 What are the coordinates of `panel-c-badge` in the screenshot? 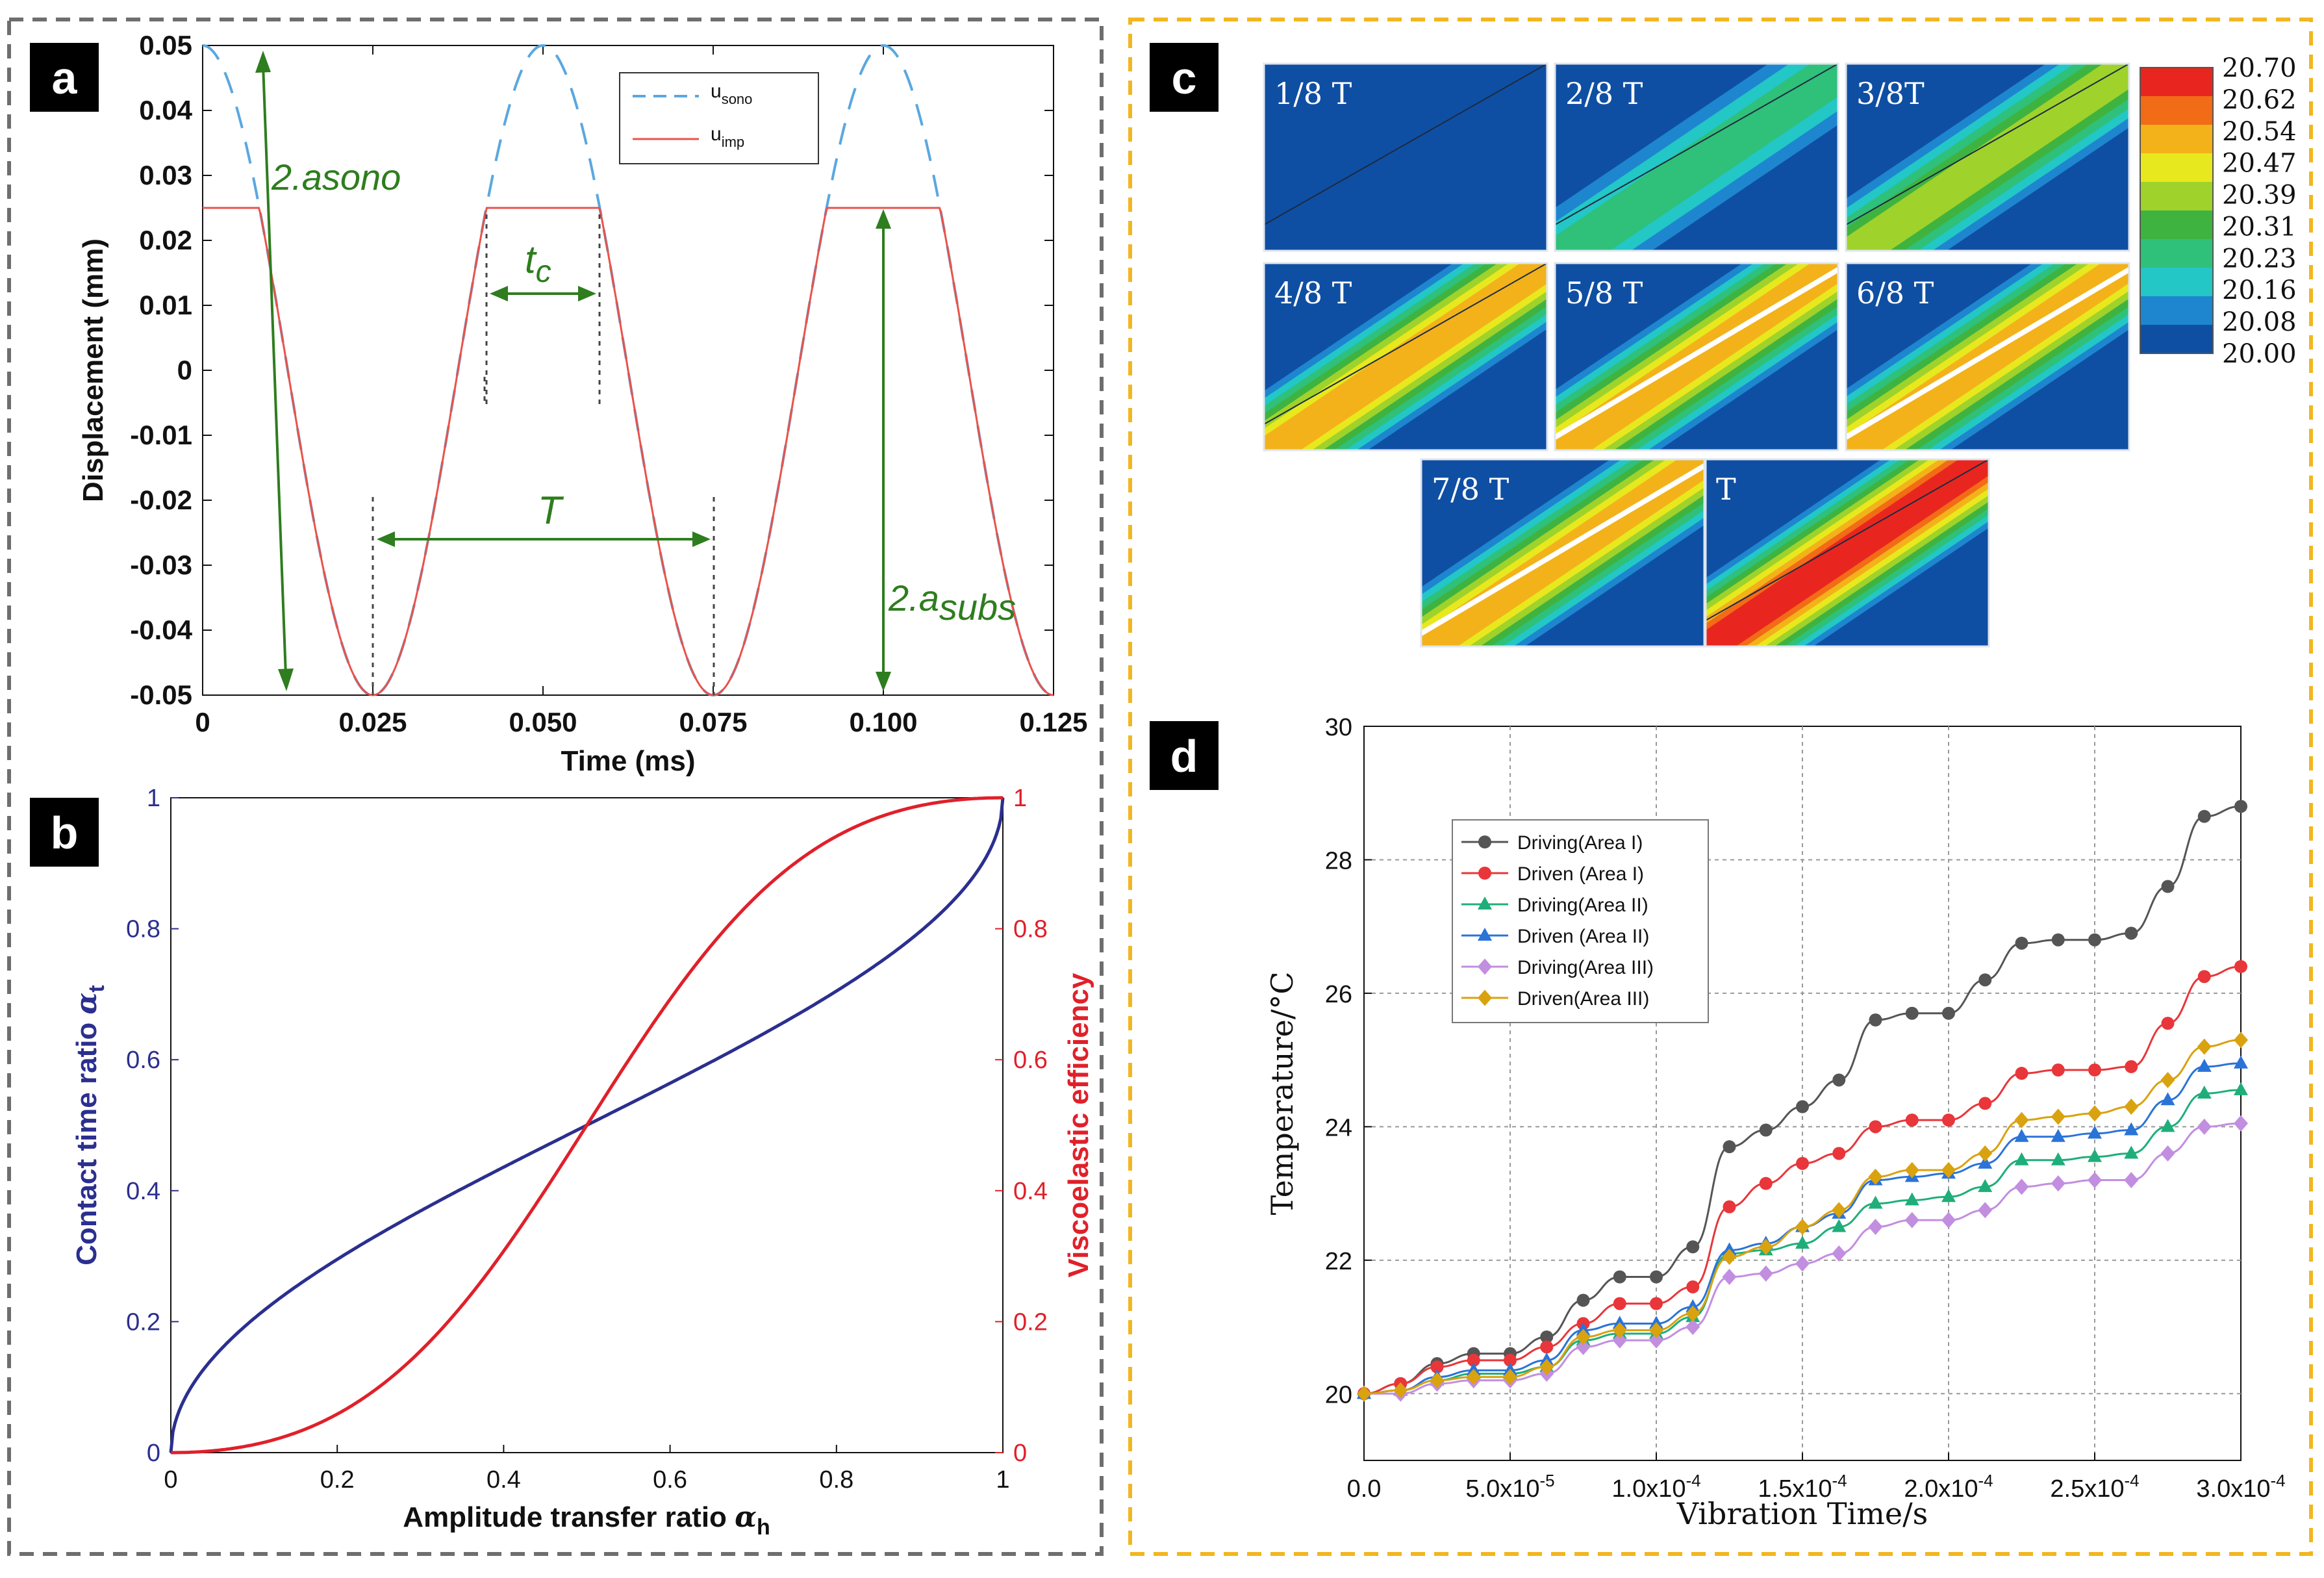 It's located at (1184, 77).